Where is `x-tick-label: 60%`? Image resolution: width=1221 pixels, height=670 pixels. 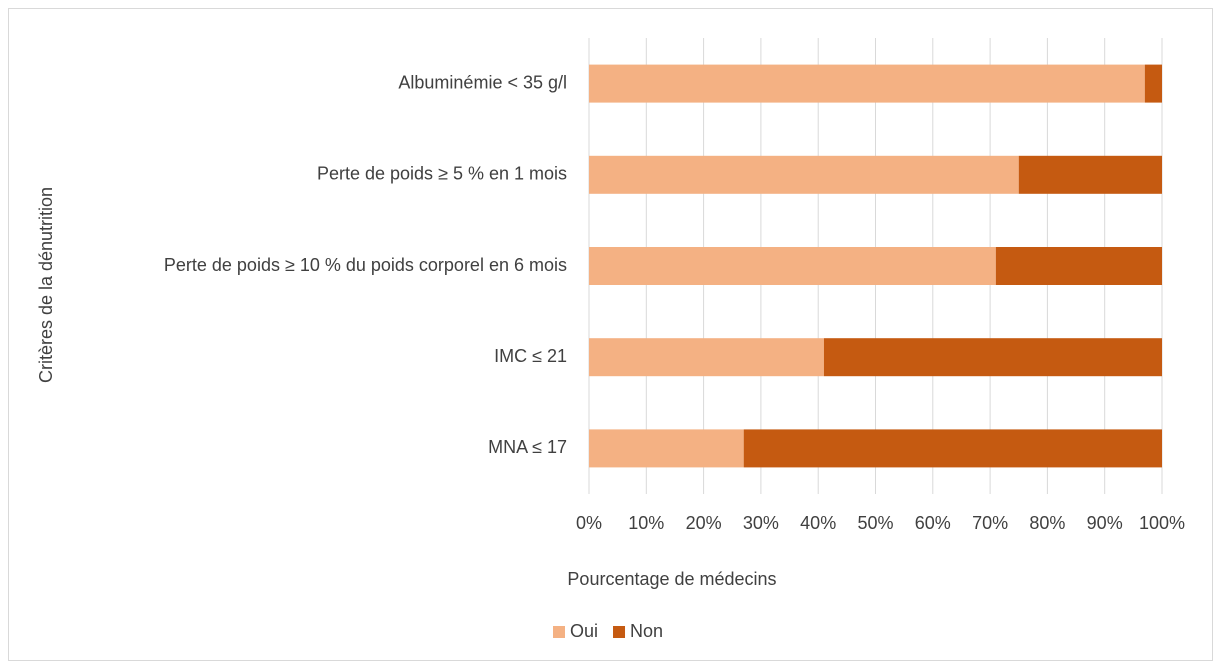 x-tick-label: 60% is located at coordinates (933, 523).